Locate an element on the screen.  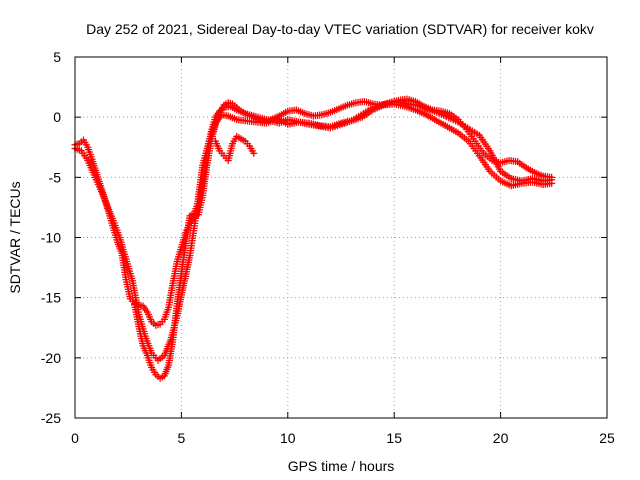
x-tick-label: 25 is located at coordinates (607, 438).